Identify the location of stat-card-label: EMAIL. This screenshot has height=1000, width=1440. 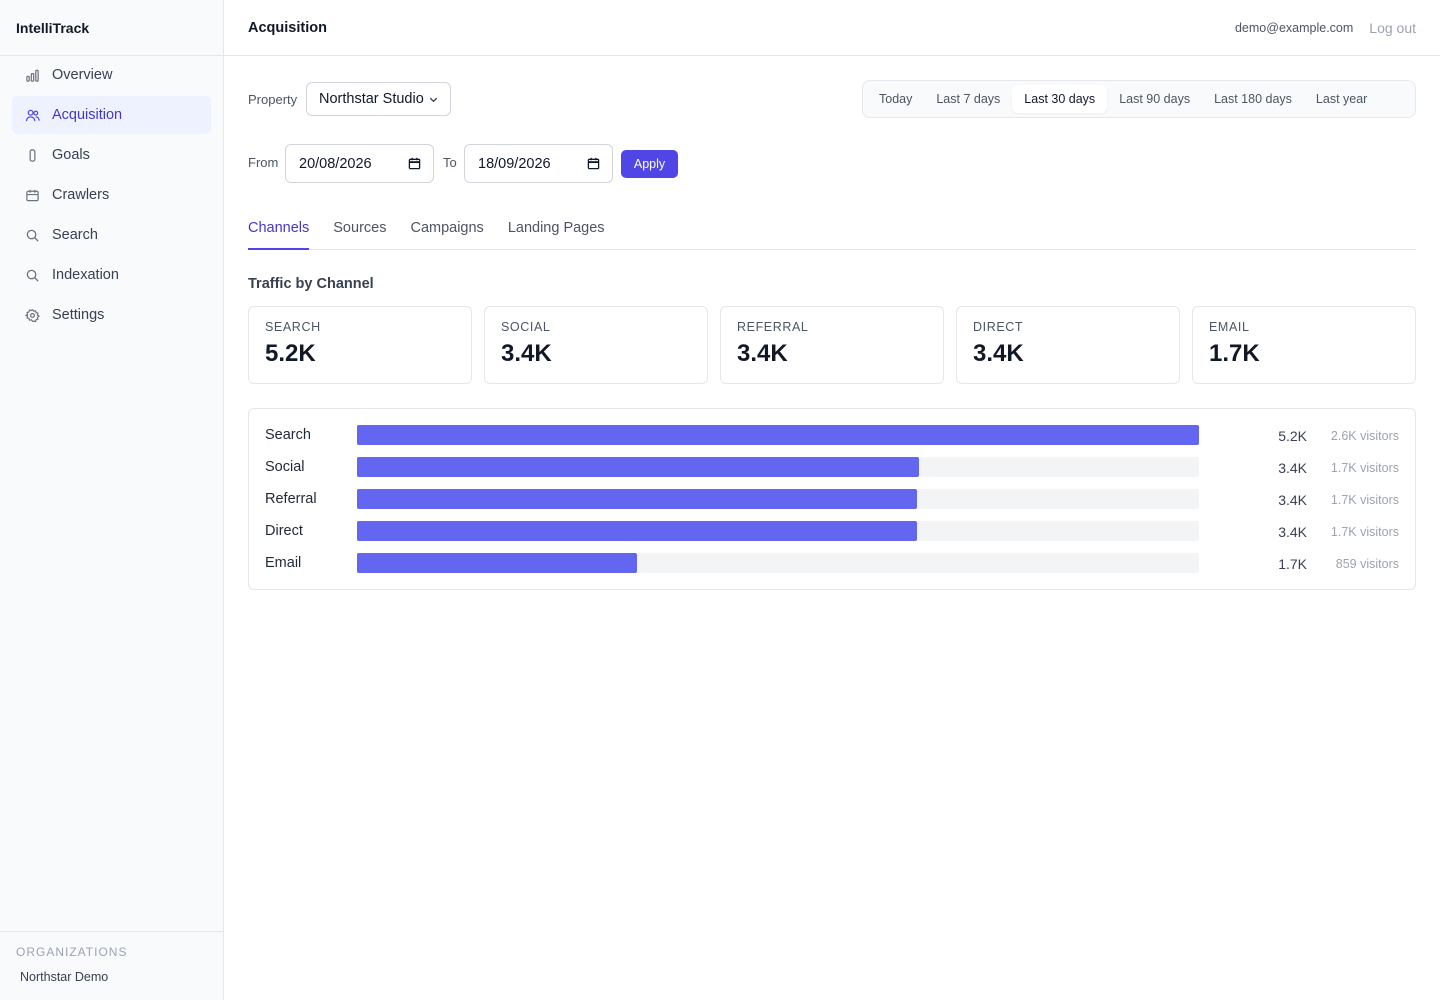
(1229, 327).